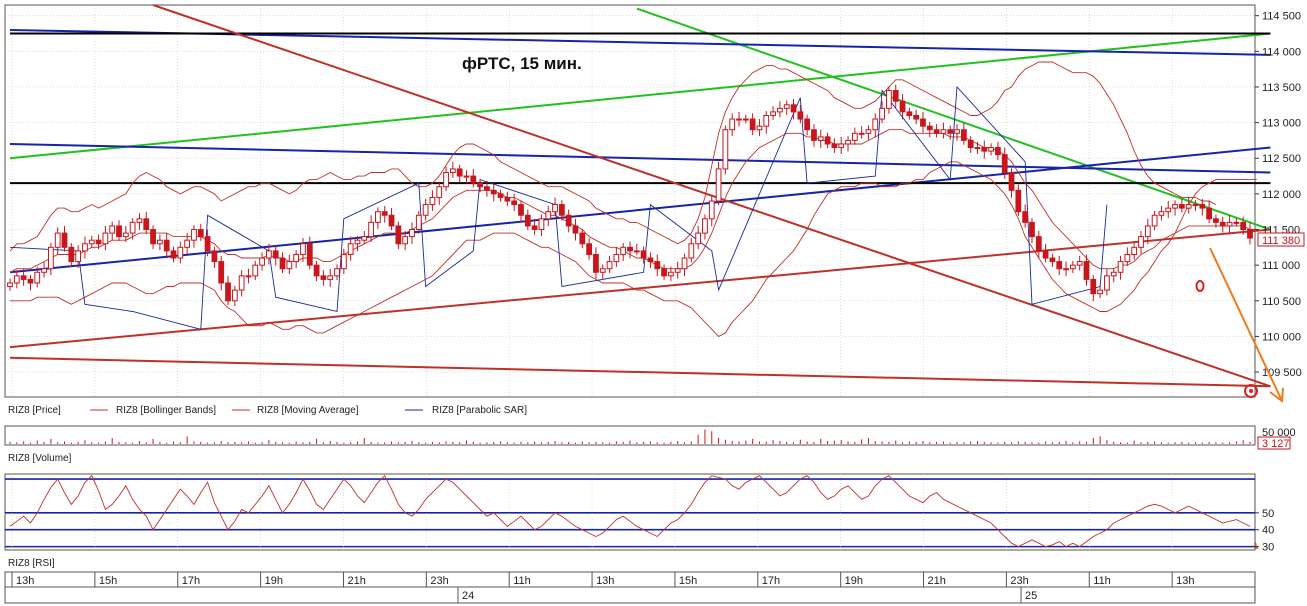  Describe the element at coordinates (630, 512) in the screenshot. I see `rsi-panel` at that location.